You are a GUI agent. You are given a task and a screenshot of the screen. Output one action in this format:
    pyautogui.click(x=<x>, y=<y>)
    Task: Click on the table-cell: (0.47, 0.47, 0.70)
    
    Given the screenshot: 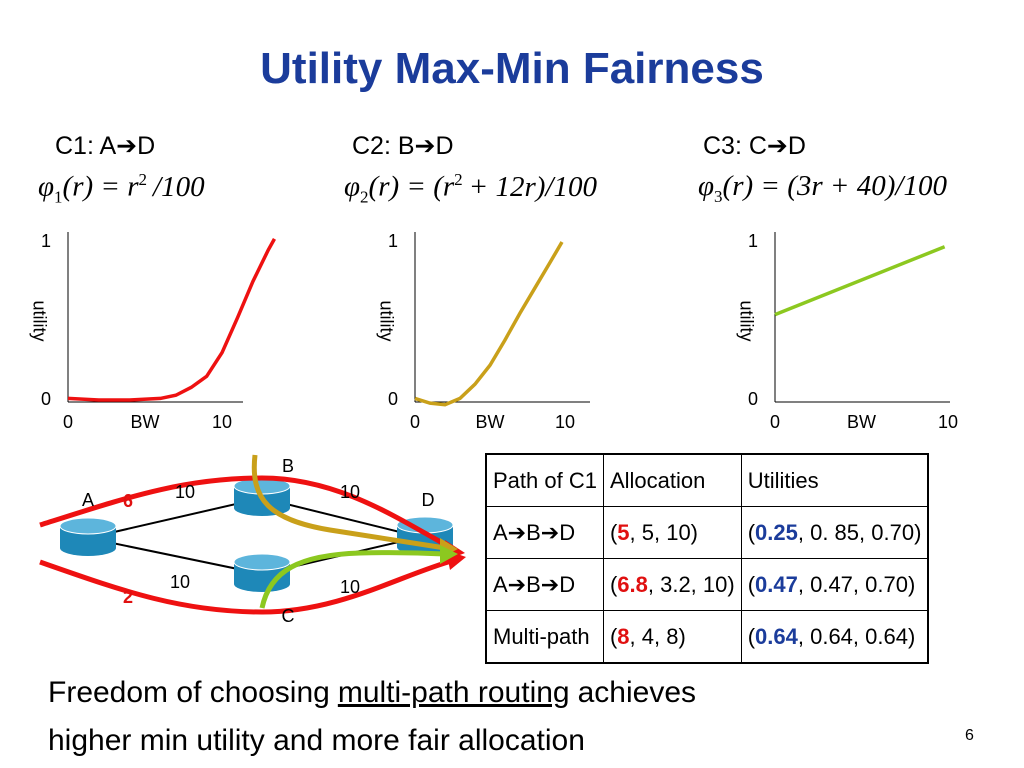 What is the action you would take?
    pyautogui.click(x=834, y=584)
    